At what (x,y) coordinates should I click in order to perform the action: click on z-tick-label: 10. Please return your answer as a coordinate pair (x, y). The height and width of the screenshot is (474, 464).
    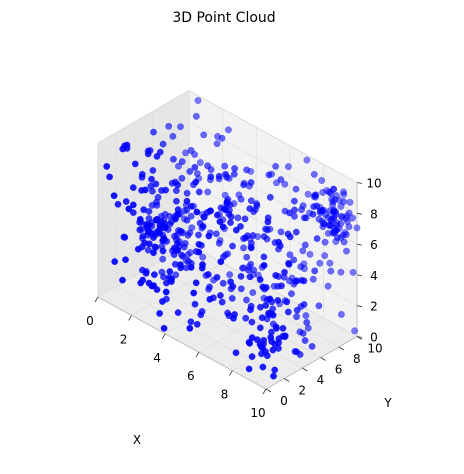
    Looking at the image, I should click on (373, 184).